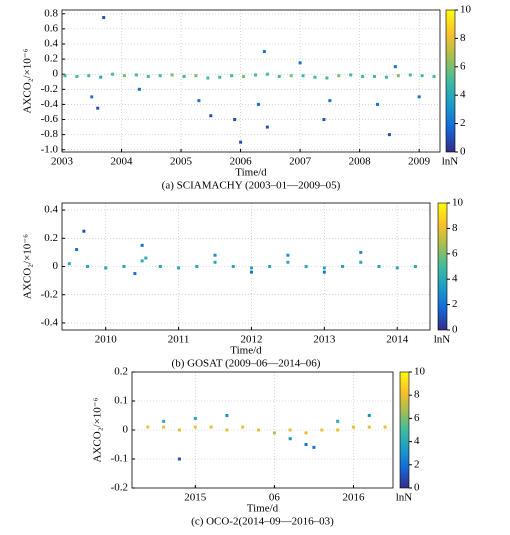  I want to click on caption: (b) GOSAT (2009–06—2014–06), so click(246, 364).